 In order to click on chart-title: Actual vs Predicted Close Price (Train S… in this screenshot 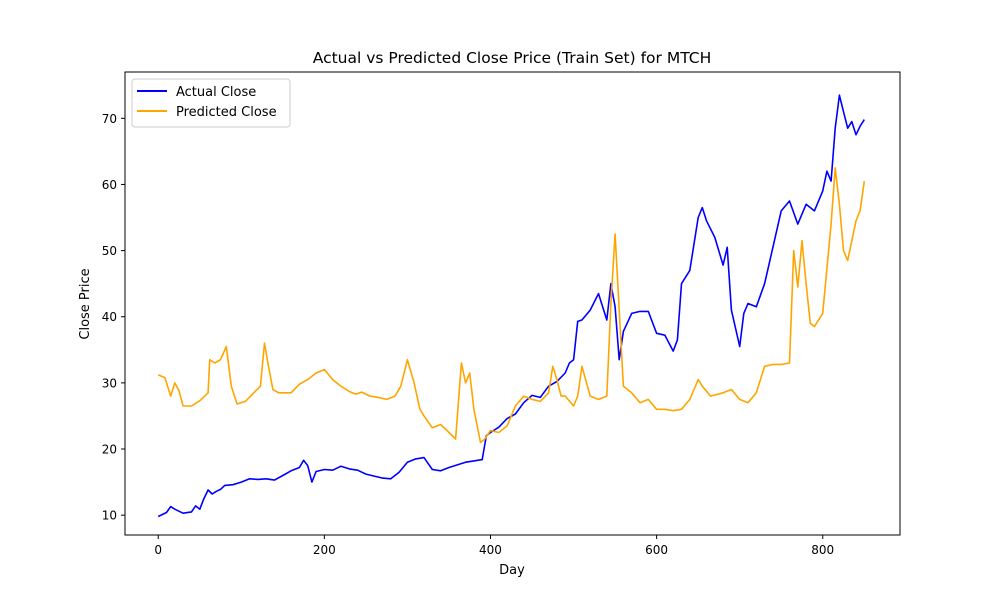, I will do `click(512, 58)`.